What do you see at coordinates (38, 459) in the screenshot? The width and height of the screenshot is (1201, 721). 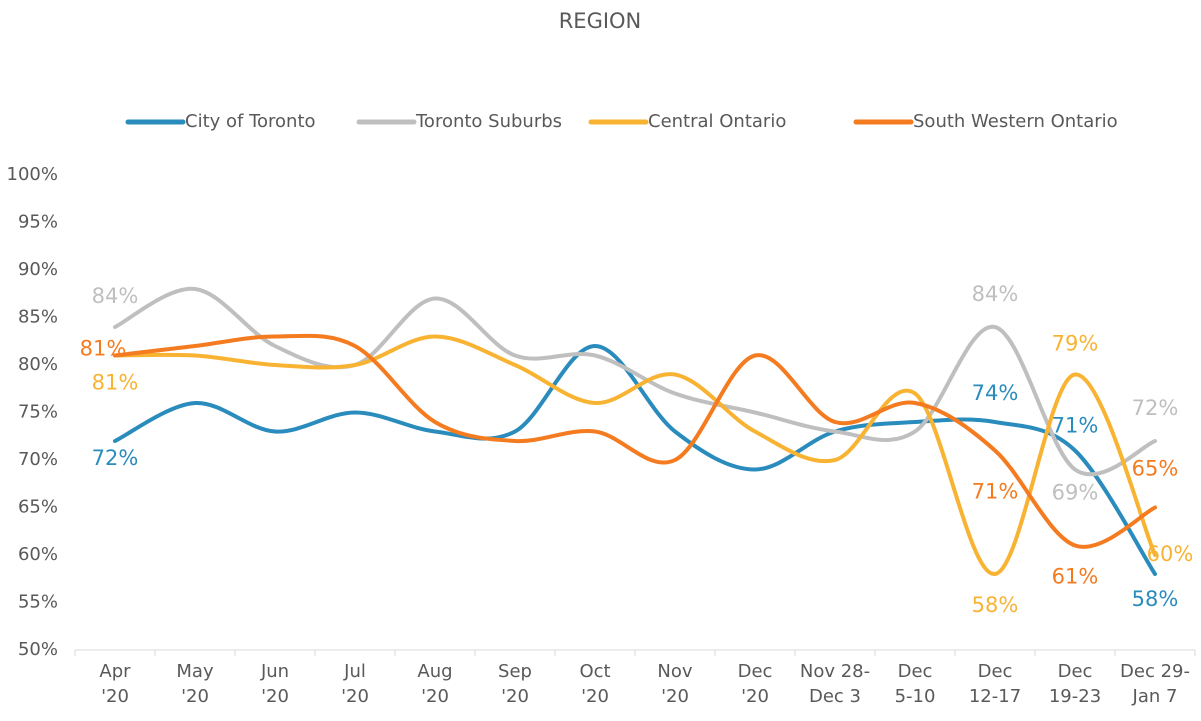 I see `y-tick-label: 70%` at bounding box center [38, 459].